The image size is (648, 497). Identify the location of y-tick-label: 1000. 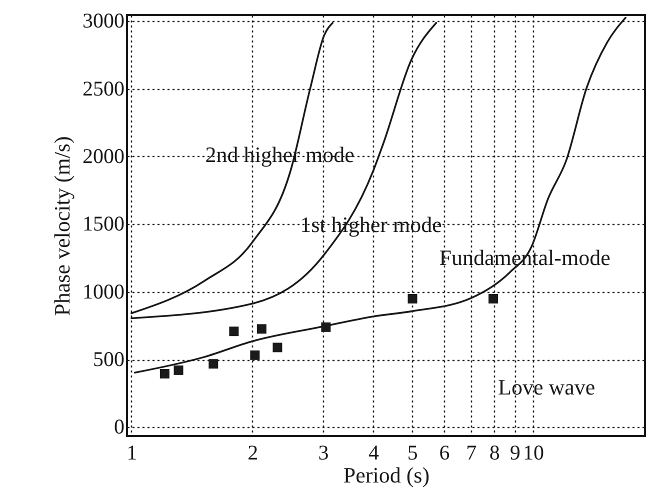
(103, 291).